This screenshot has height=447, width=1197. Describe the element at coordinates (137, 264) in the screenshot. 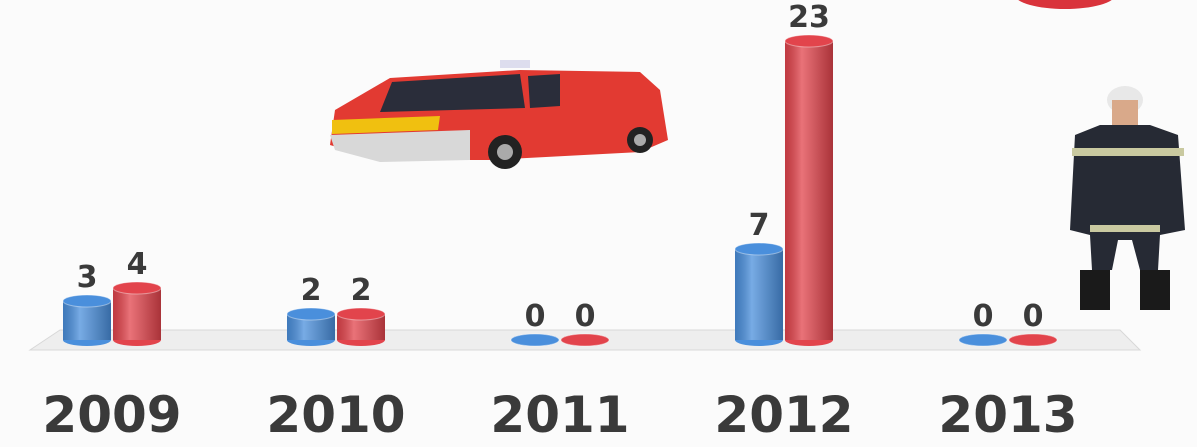

I see `value-label: 4` at that location.